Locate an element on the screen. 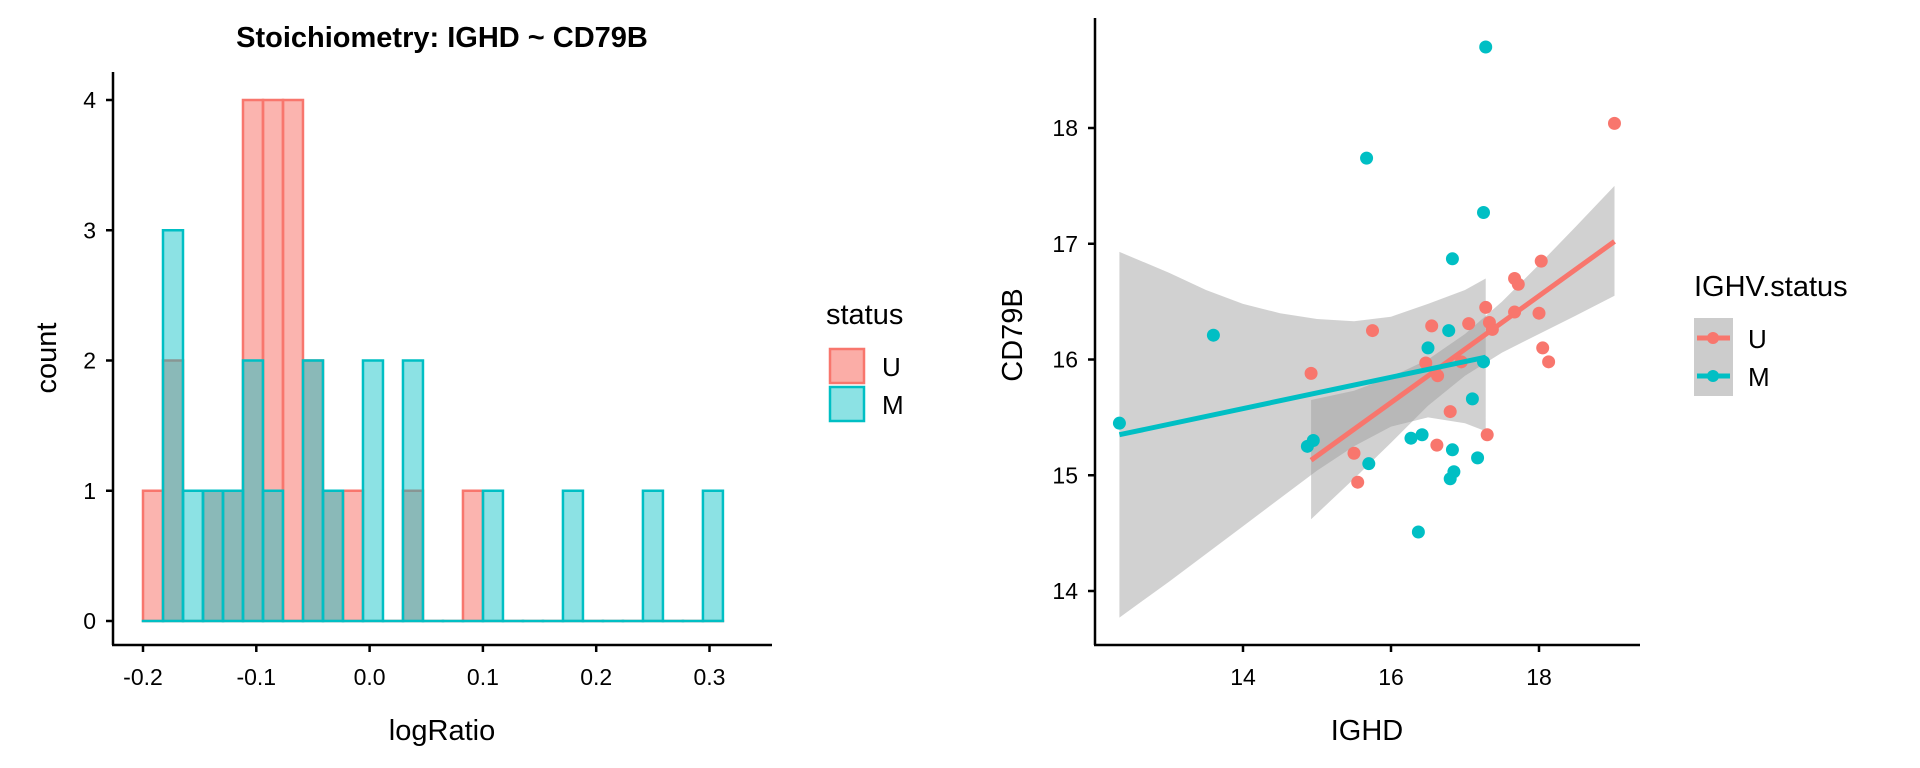  fit-line-U is located at coordinates (1462, 351).